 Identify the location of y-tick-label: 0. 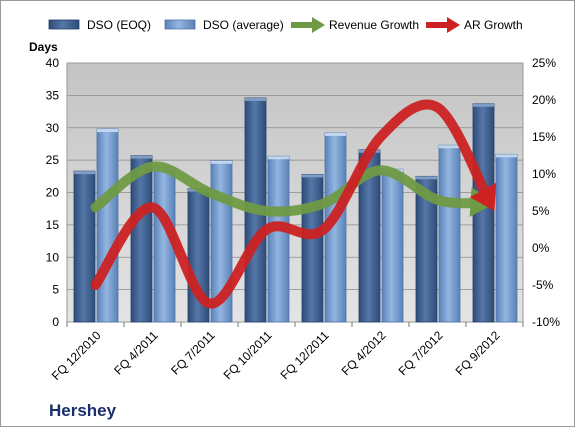
(55, 322).